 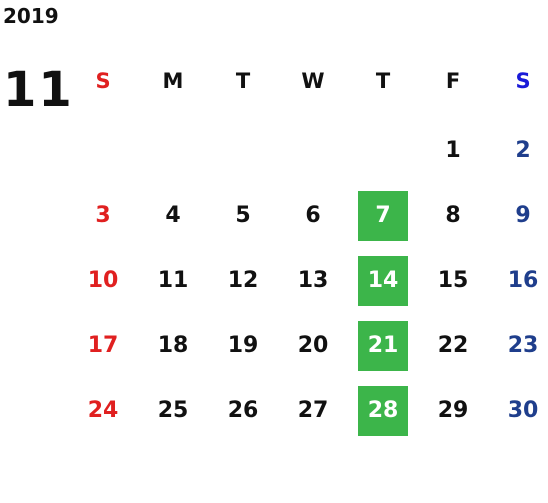 I want to click on day-cell: 30, so click(x=523, y=410).